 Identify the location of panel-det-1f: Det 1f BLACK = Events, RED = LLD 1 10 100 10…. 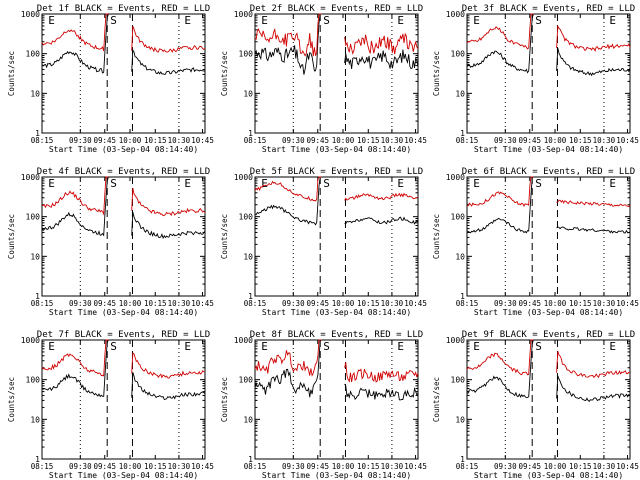
(110, 79).